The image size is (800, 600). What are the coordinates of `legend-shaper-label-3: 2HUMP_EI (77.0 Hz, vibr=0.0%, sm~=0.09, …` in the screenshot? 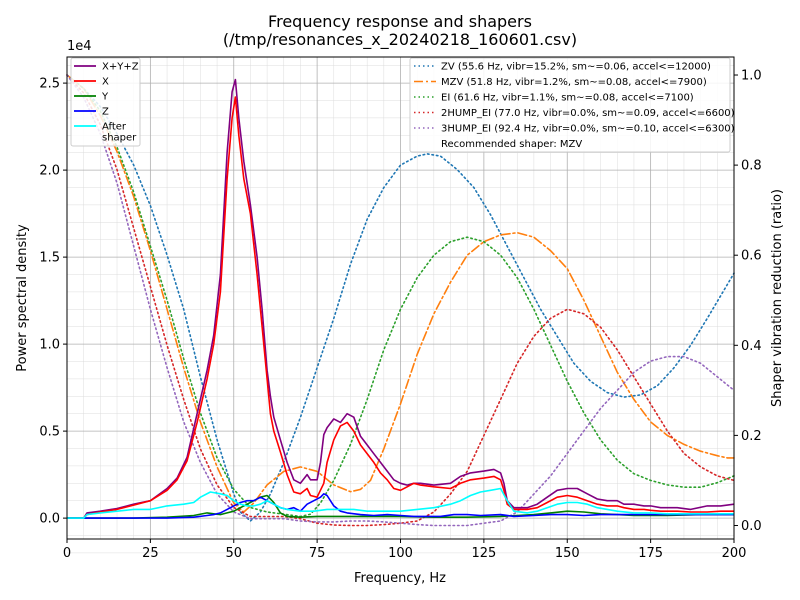 It's located at (588, 113).